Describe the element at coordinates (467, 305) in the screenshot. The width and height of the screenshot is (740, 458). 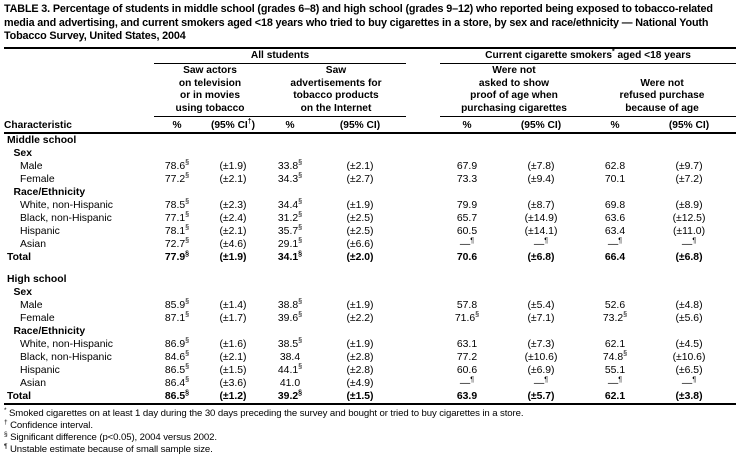
I see `value-cell: 57.8` at that location.